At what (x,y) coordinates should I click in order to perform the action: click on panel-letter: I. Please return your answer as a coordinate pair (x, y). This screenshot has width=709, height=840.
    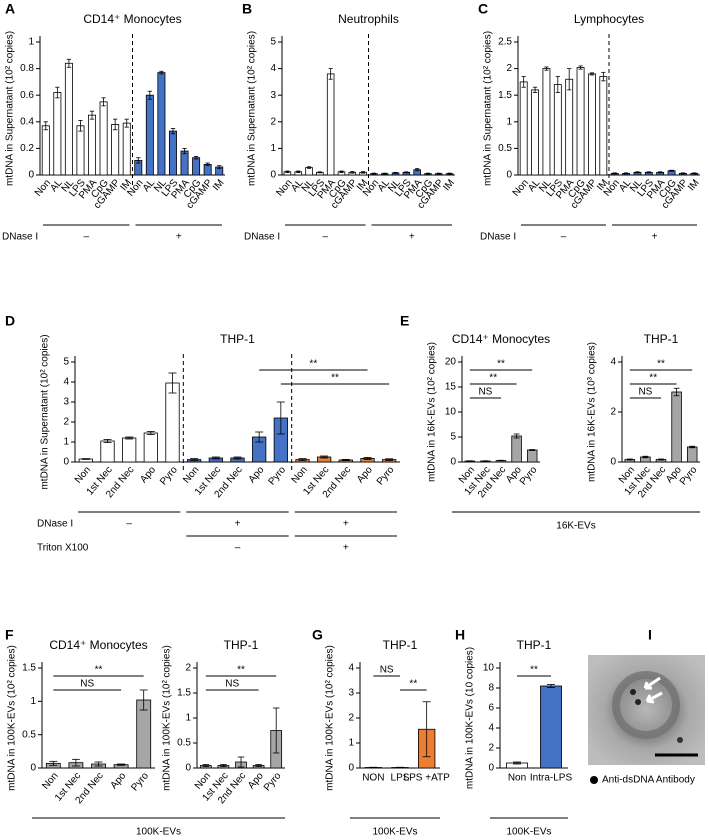
    Looking at the image, I should click on (650, 635).